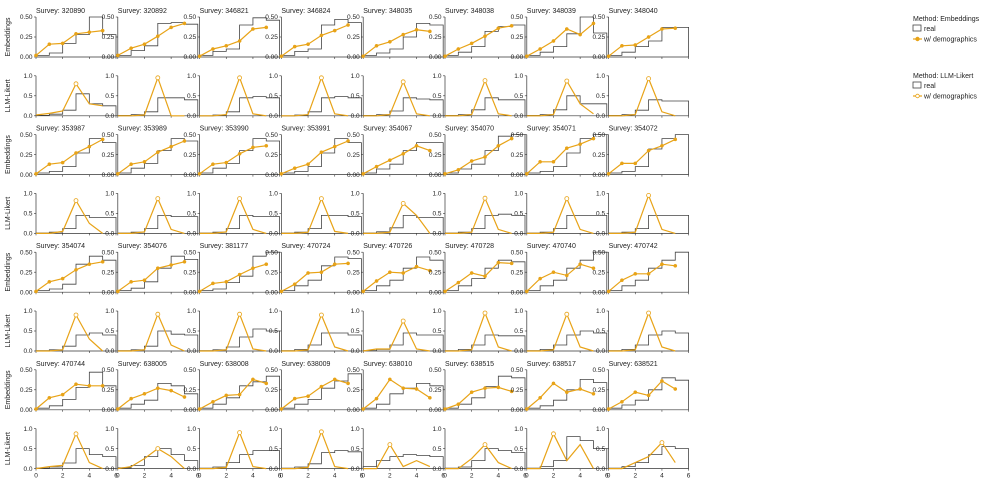  Describe the element at coordinates (8, 271) in the screenshot. I see `row-label: Embeddings` at that location.